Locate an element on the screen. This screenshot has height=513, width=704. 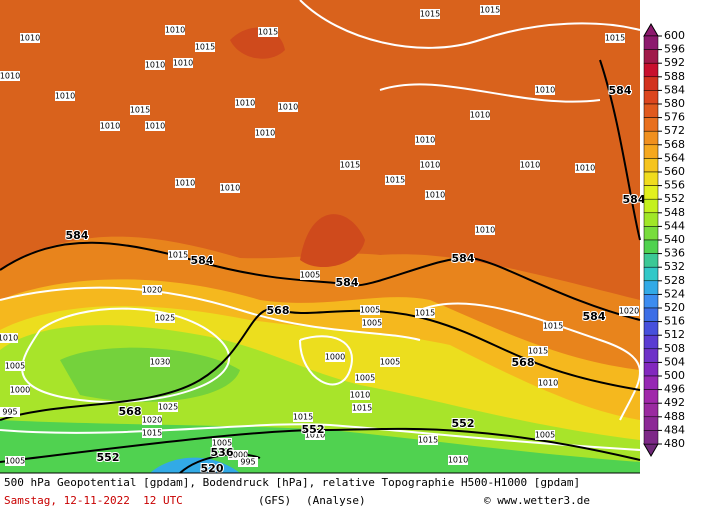
colorbar-top-arrow is located at coordinates (651, 30).